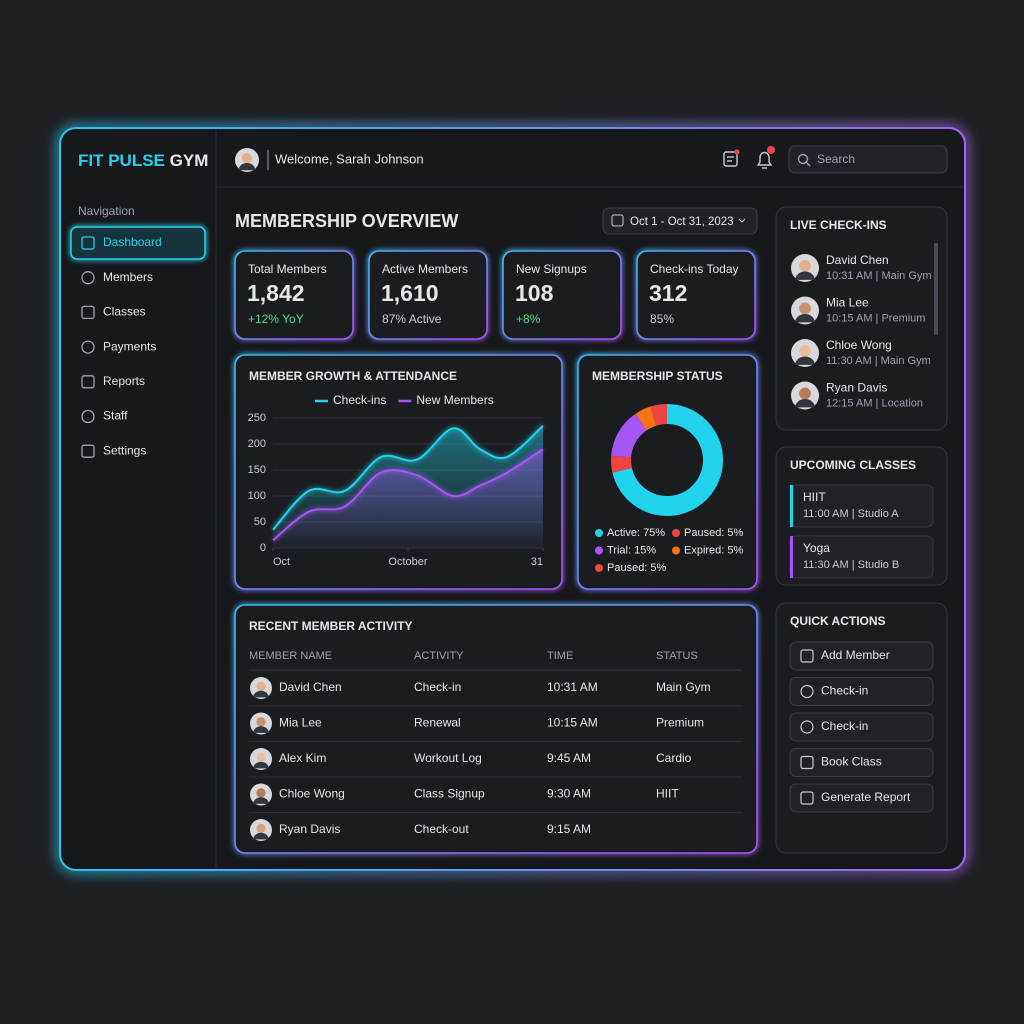  I want to click on nav-active, so click(138, 243).